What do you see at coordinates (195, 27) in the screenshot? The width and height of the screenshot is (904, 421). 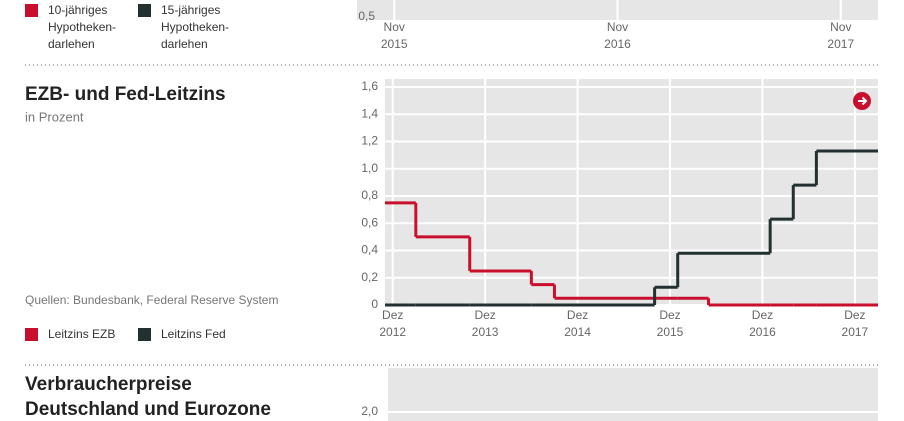 I see `legend-label: 15-jähriges Hypotheken-darlehen` at bounding box center [195, 27].